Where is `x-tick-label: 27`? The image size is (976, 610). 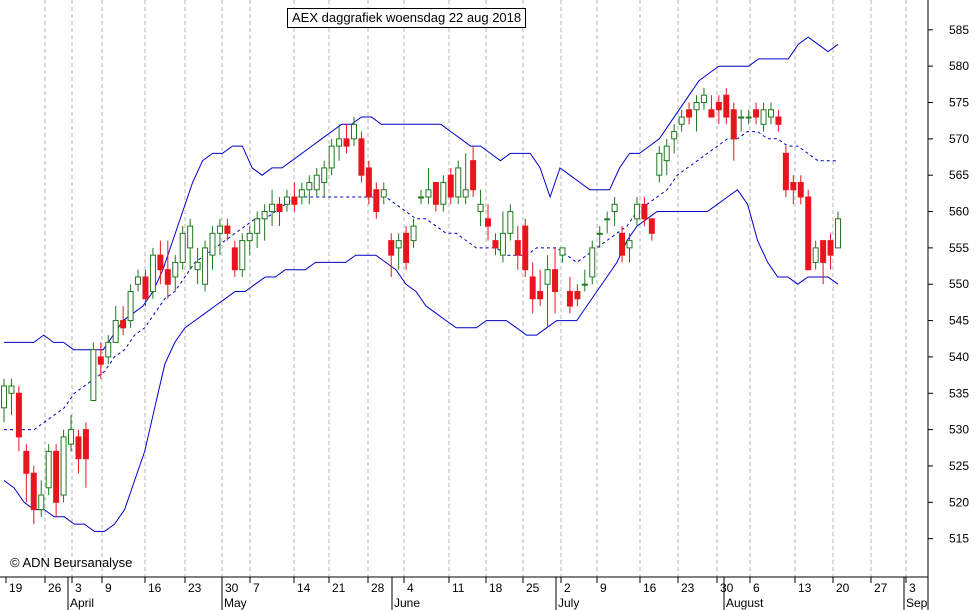
x-tick-label: 27 is located at coordinates (881, 588).